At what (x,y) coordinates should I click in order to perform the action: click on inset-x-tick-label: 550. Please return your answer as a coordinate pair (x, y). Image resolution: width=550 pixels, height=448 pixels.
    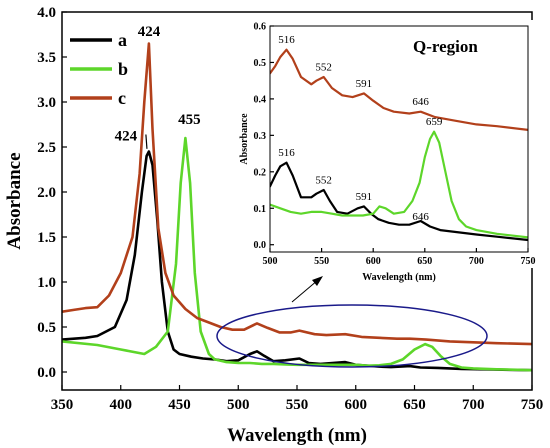
    Looking at the image, I should click on (321, 261).